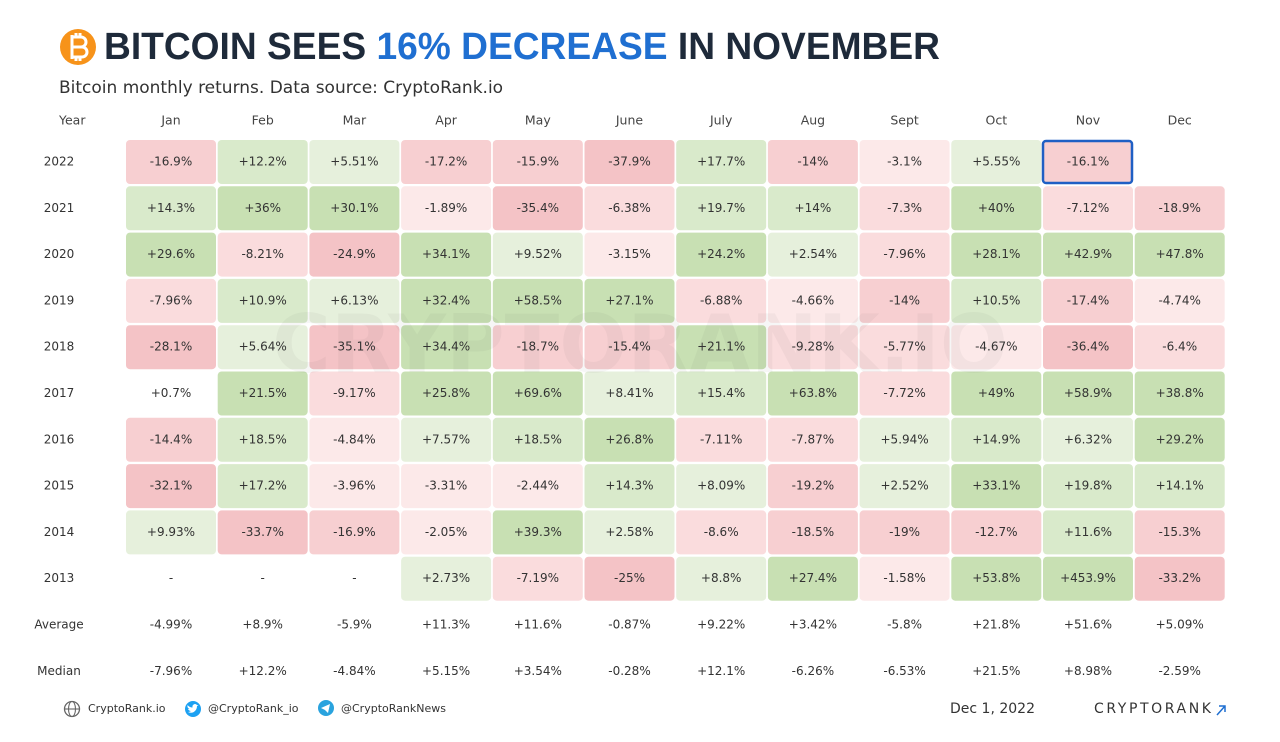  I want to click on cell-value: -24.9%, so click(354, 254).